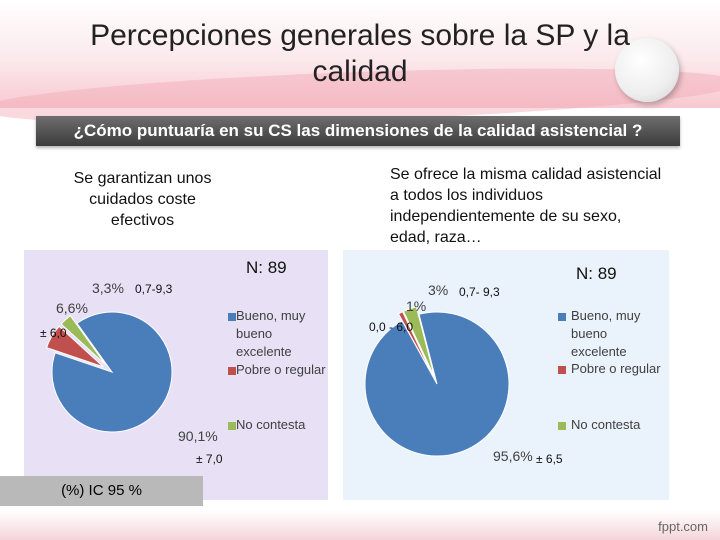  Describe the element at coordinates (506, 216) in the screenshot. I see `right-label-line-3: independientemente de su sexo,` at that location.